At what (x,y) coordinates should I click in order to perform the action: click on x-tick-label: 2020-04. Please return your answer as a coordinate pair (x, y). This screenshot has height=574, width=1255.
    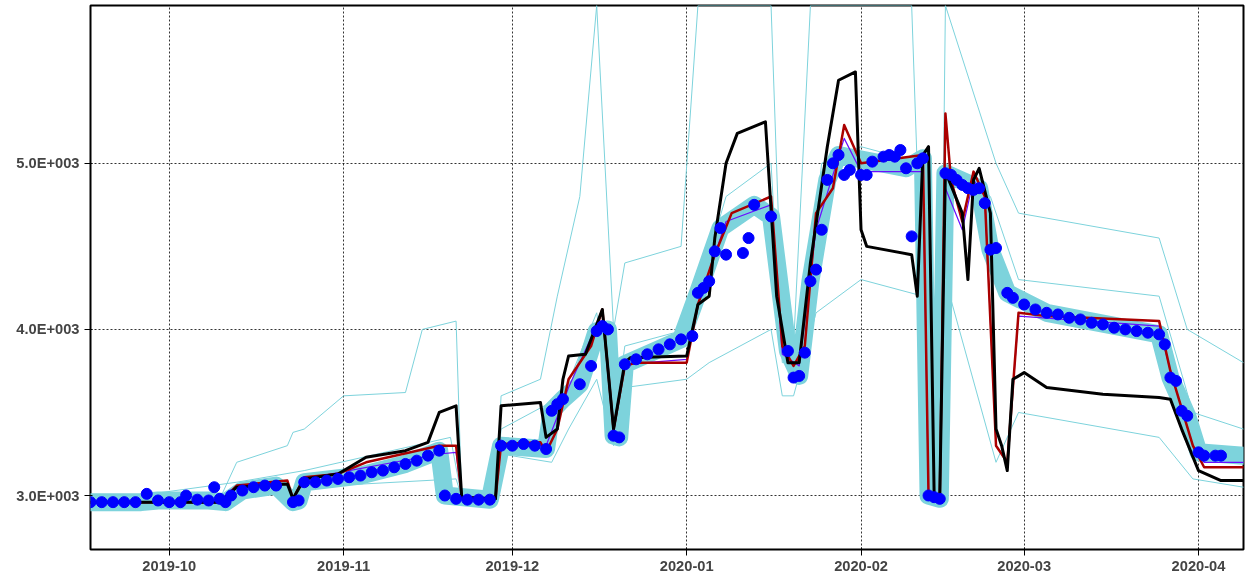
    Looking at the image, I should click on (1199, 565).